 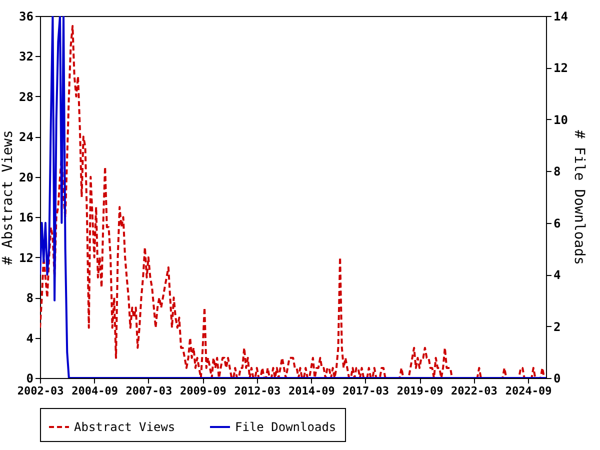 What do you see at coordinates (557, 171) in the screenshot?
I see `y2-tick-label: 8` at bounding box center [557, 171].